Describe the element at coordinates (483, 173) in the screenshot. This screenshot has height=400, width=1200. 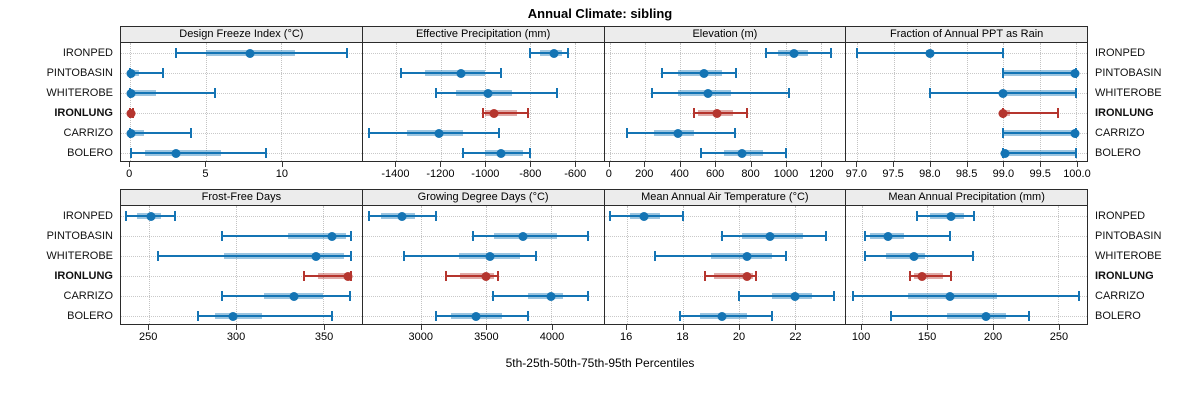
I see `panel-x-axis: -1400 -1200 -1000 -800 -600` at that location.